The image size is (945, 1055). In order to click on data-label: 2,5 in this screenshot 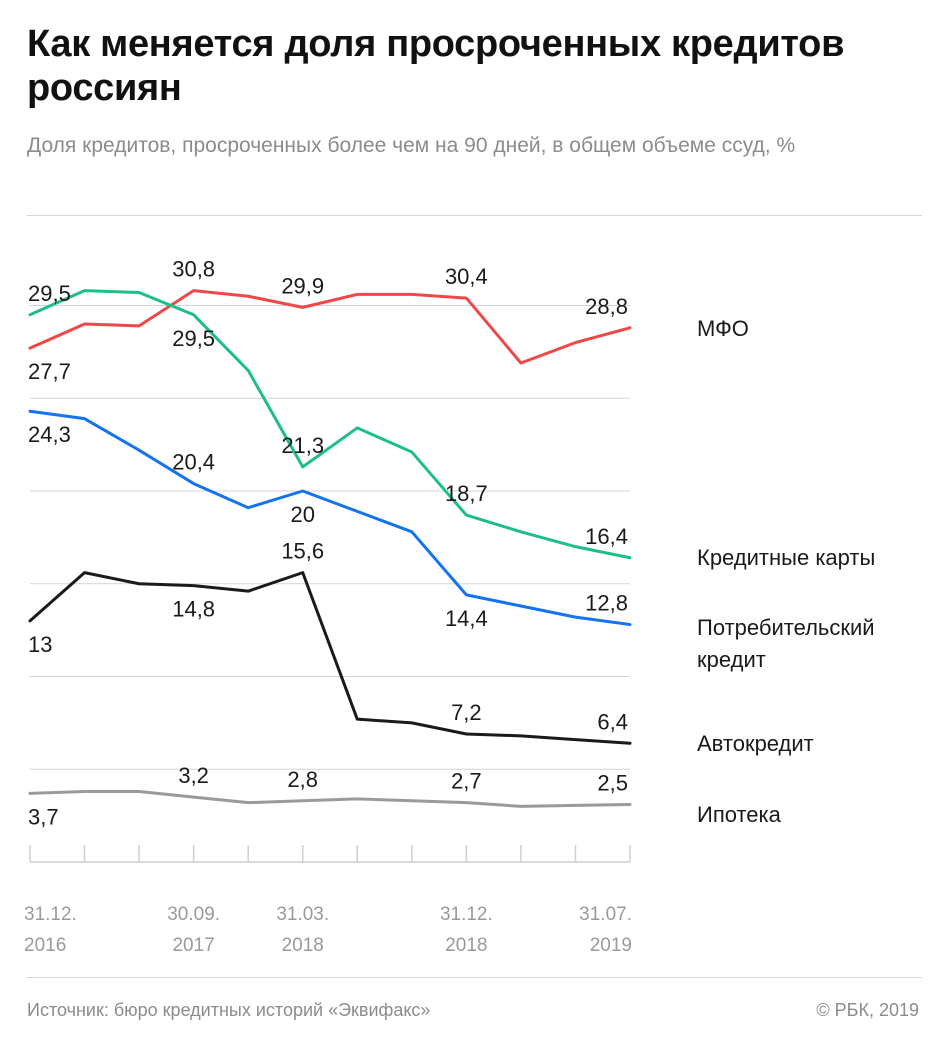, I will do `click(612, 782)`.